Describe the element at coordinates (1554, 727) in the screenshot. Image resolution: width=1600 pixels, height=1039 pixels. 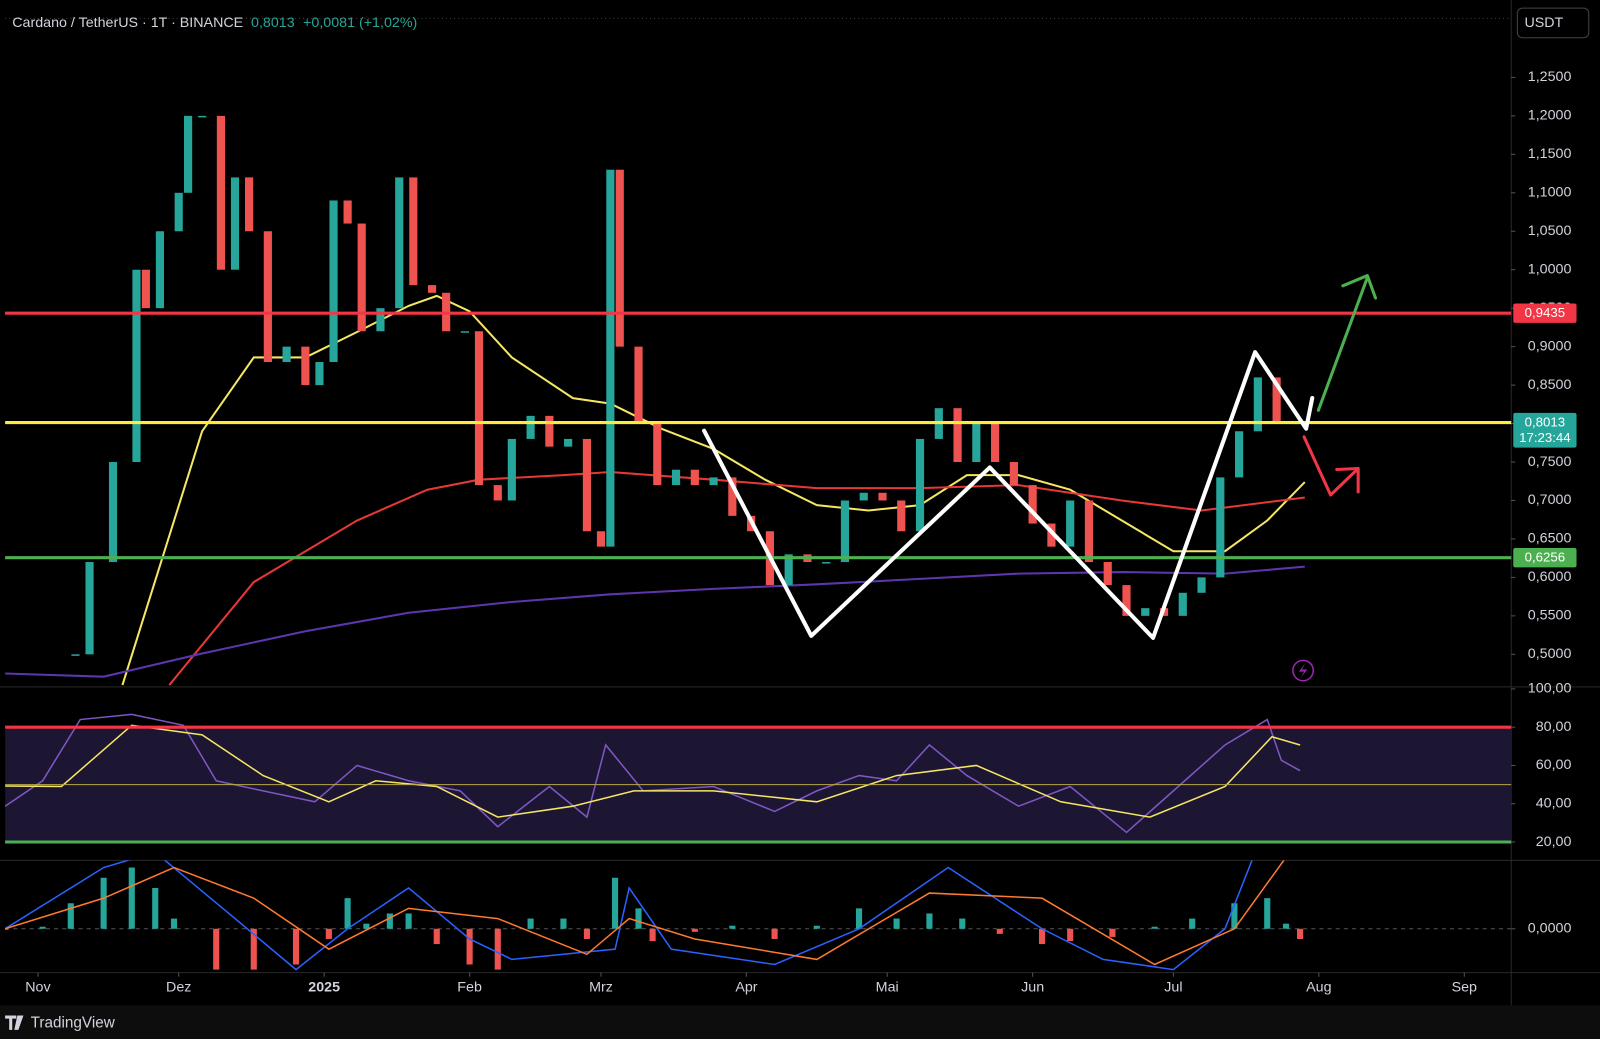
I see `y-tick-label: 80,00` at that location.